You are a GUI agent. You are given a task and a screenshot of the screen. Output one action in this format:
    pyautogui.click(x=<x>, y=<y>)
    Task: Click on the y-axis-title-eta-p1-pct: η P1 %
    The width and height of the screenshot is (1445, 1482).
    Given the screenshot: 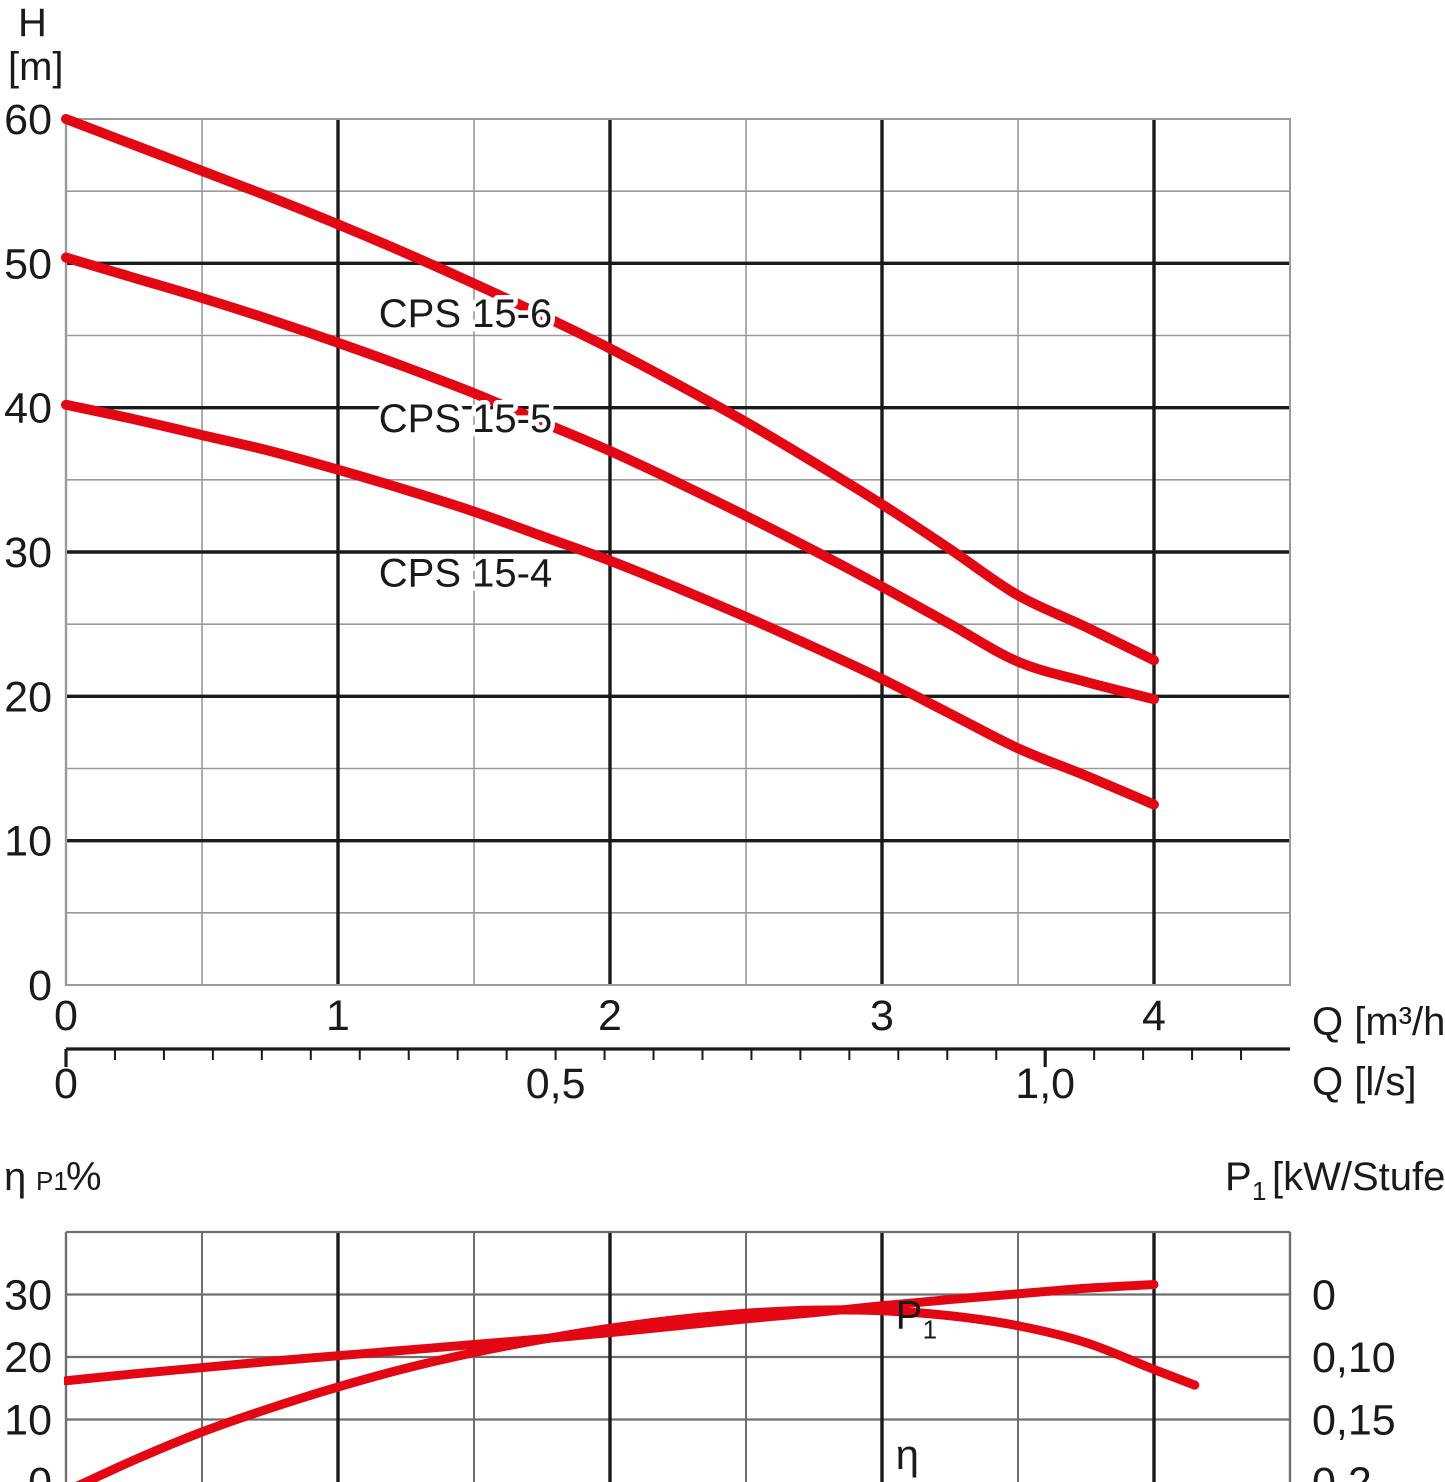 What is the action you would take?
    pyautogui.click(x=53, y=1177)
    